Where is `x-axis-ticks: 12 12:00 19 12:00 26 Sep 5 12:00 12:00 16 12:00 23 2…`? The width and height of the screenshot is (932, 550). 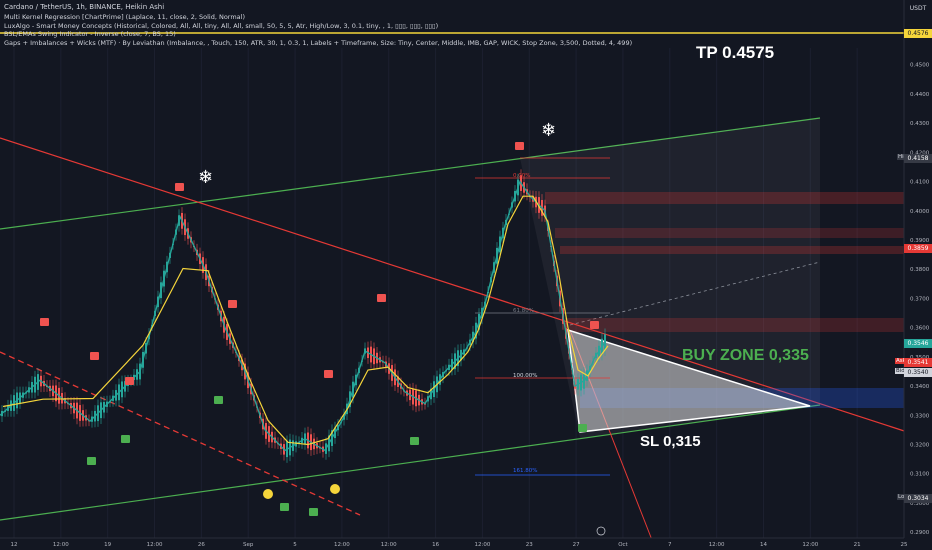
x-axis-ticks: 12 12:00 19 12:00 26 Sep 5 12:00 12:00 16 12:00 23 2… is located at coordinates (459, 545).